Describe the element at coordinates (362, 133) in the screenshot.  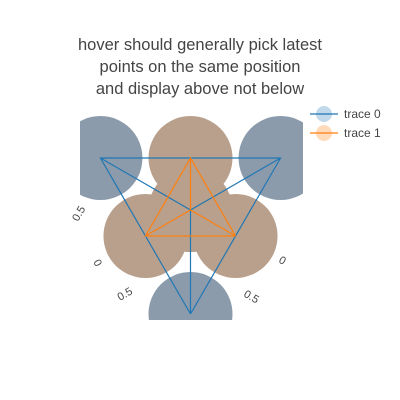
I see `legend-label-trace-1: trace 1` at that location.